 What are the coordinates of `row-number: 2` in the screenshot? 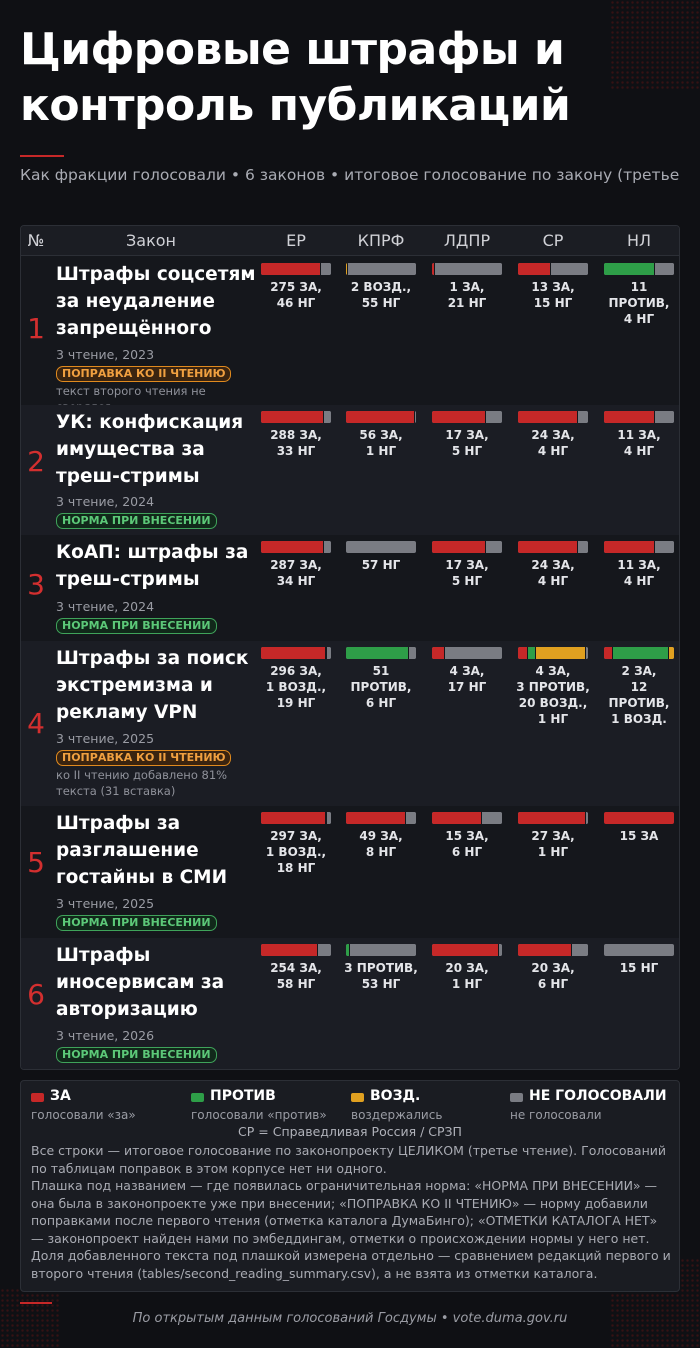 It's located at (36, 461).